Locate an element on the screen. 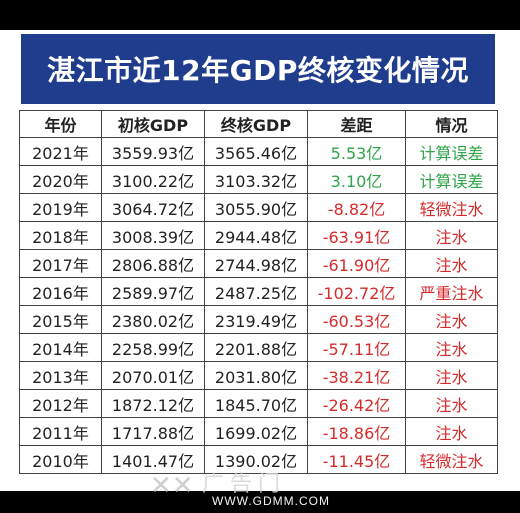 This screenshot has width=520, height=513. table-row: 2010年 1401.47亿 1390.02亿 -11.45亿 轻微注水 is located at coordinates (258, 459).